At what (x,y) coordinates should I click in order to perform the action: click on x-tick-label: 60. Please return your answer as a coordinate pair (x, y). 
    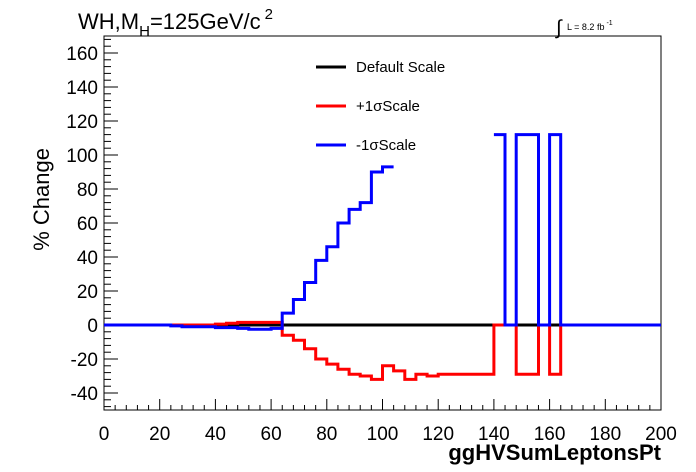
    Looking at the image, I should click on (271, 434).